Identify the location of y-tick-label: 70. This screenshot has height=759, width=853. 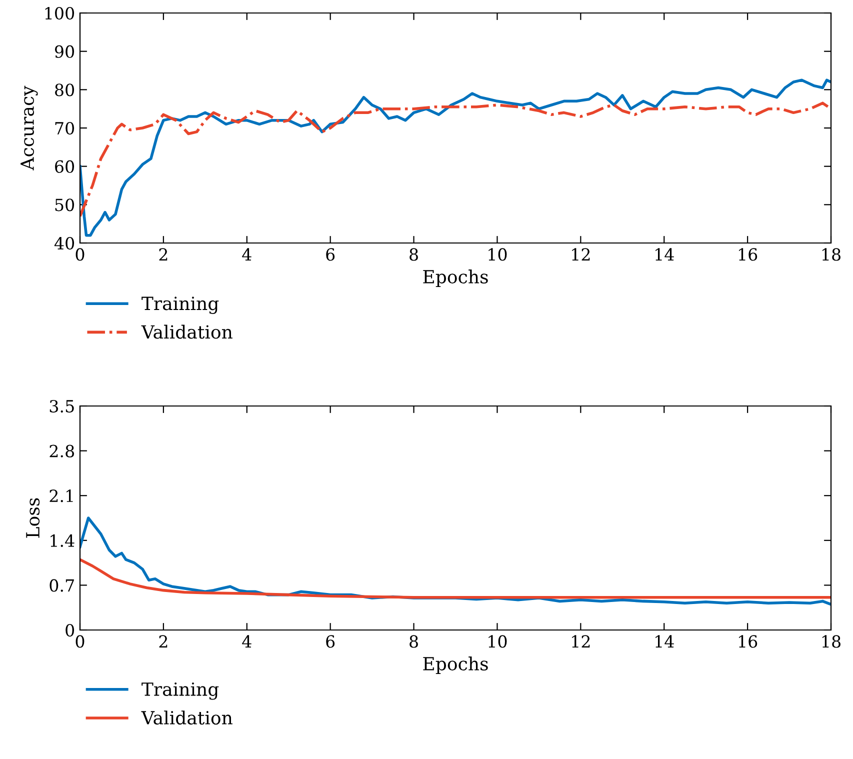
(64, 128).